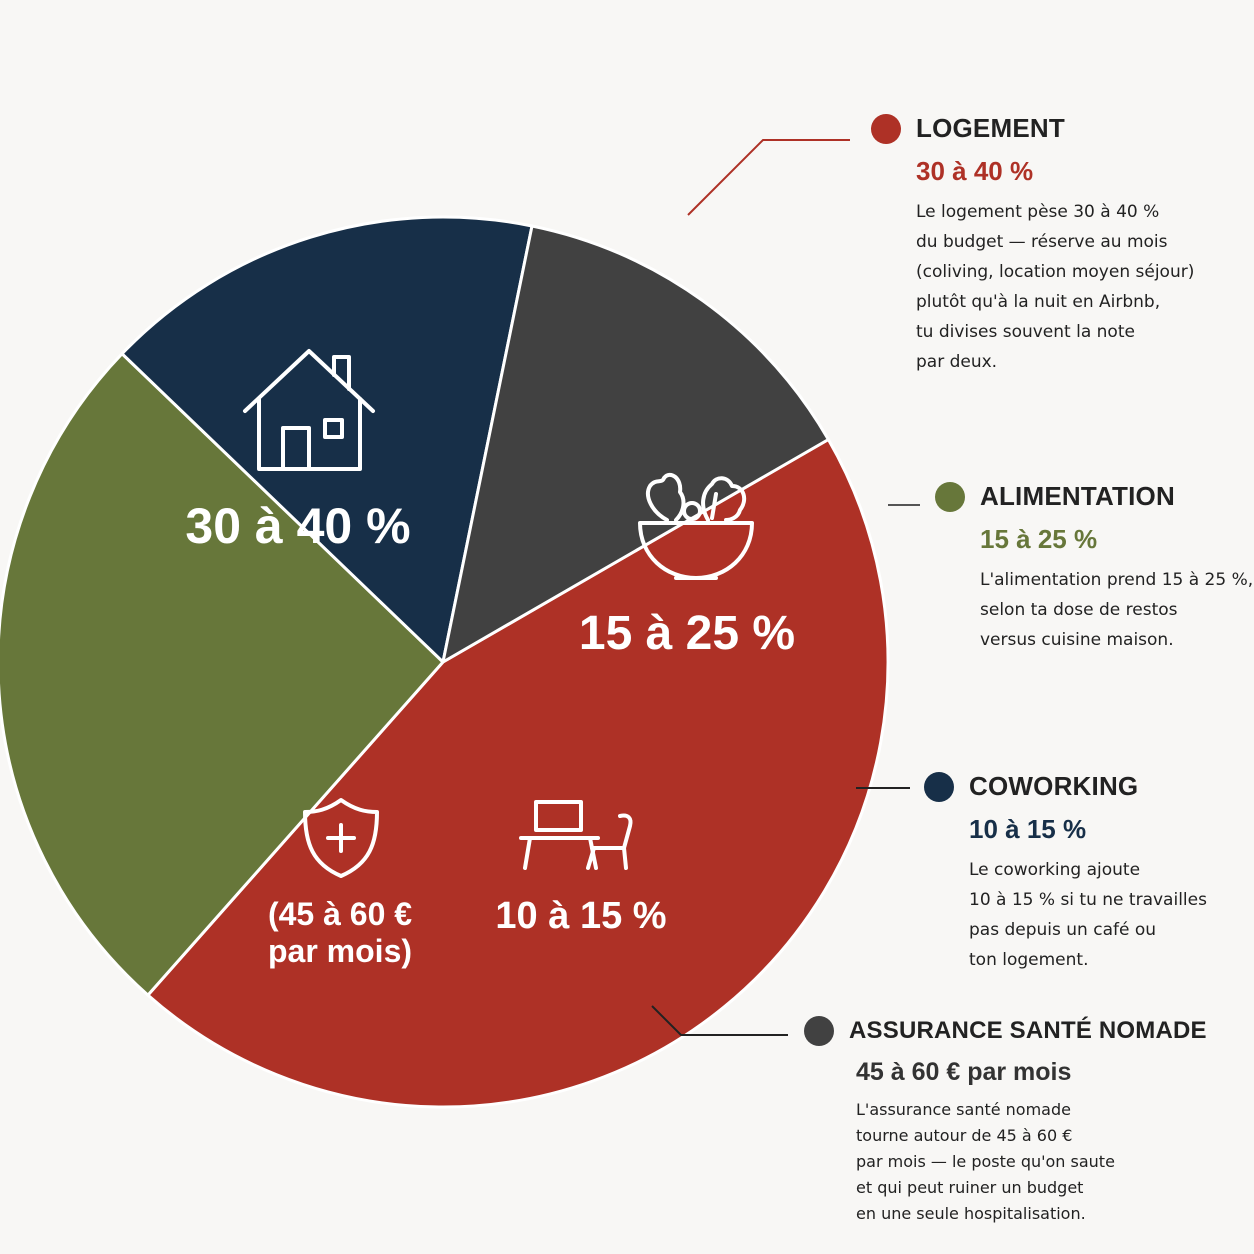 Image resolution: width=1254 pixels, height=1254 pixels. What do you see at coordinates (971, 1213) in the screenshot?
I see `desc-line: en une seule hospitalisation.` at bounding box center [971, 1213].